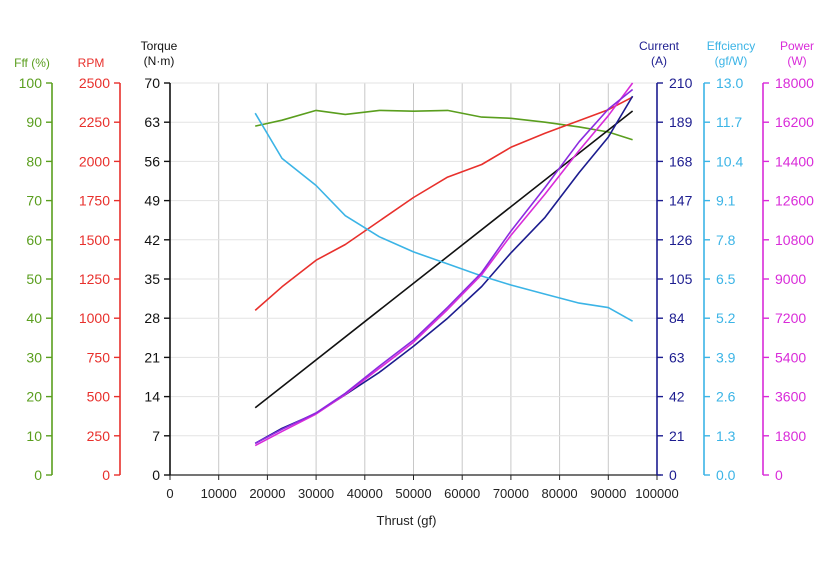  I want to click on y-tick-label-efficiency: 13.0, so click(729, 83).